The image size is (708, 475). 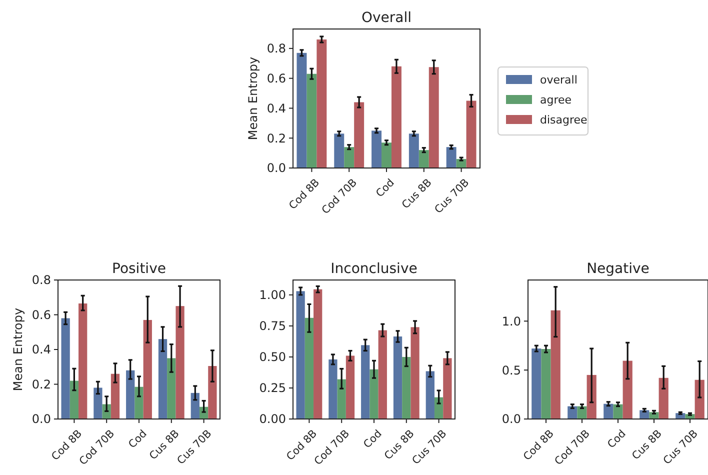 What do you see at coordinates (559, 79) in the screenshot?
I see `legend-label: overall` at bounding box center [559, 79].